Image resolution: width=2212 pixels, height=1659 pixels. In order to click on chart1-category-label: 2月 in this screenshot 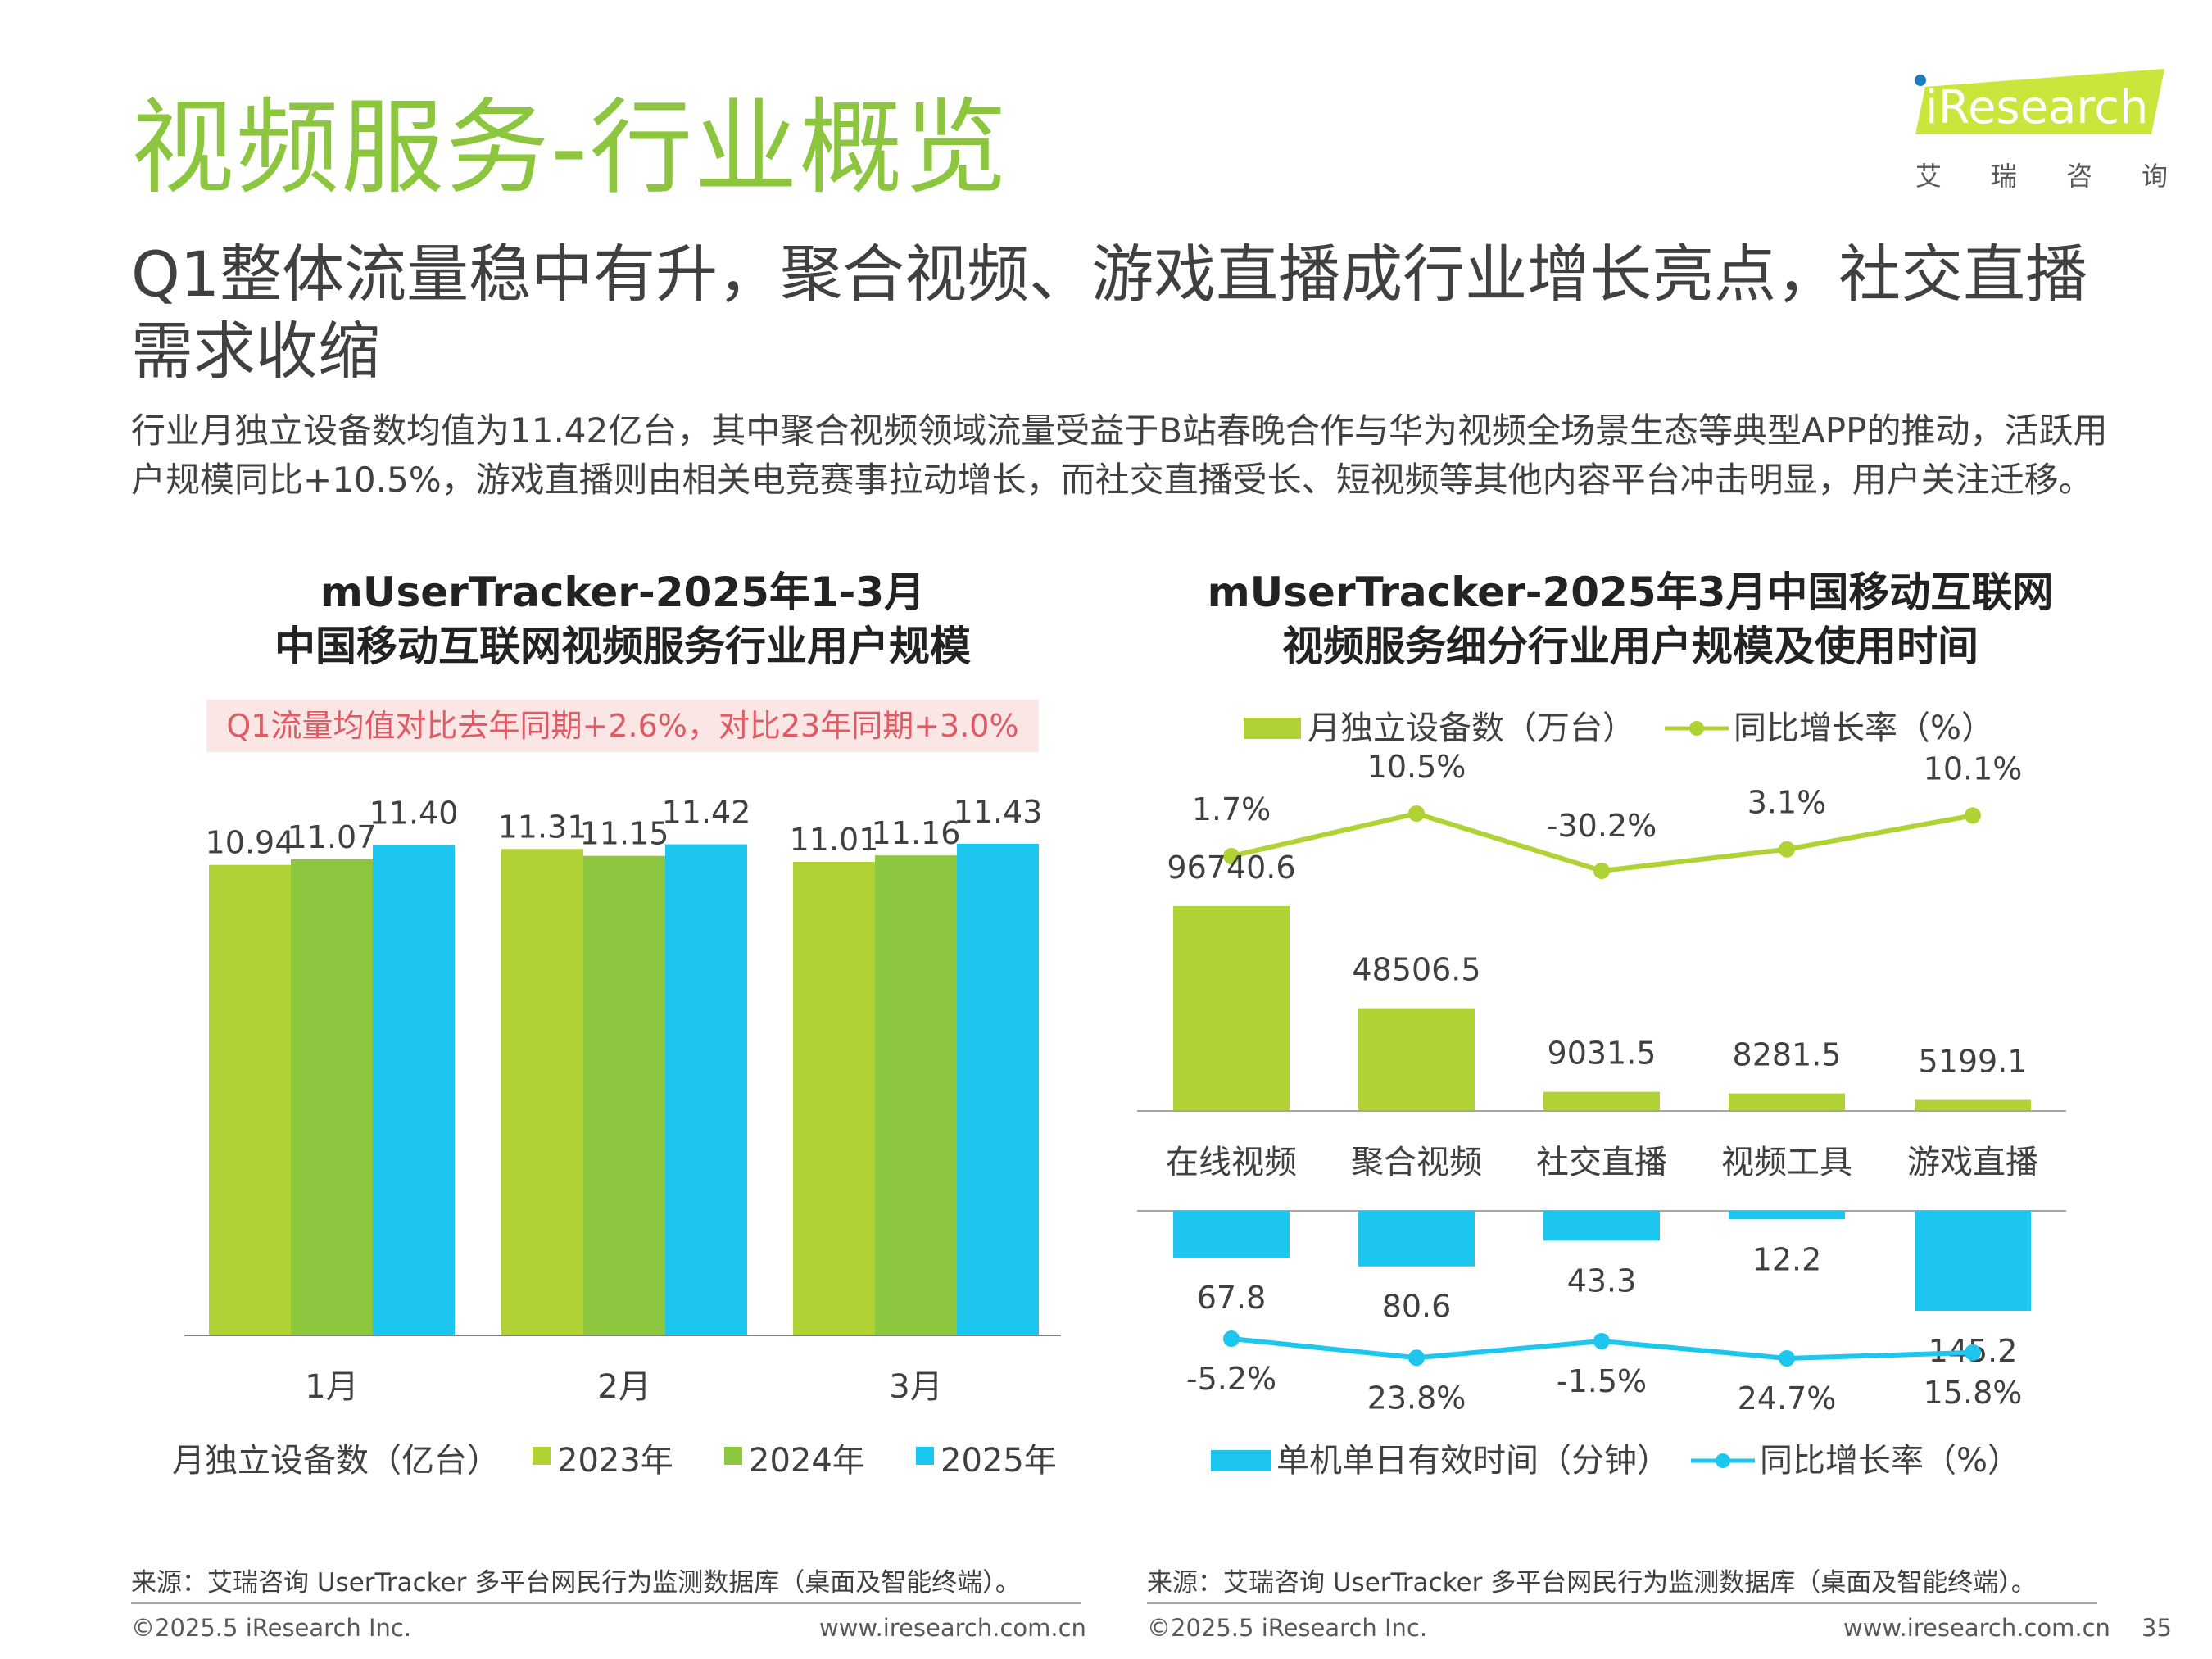, I will do `click(623, 1387)`.